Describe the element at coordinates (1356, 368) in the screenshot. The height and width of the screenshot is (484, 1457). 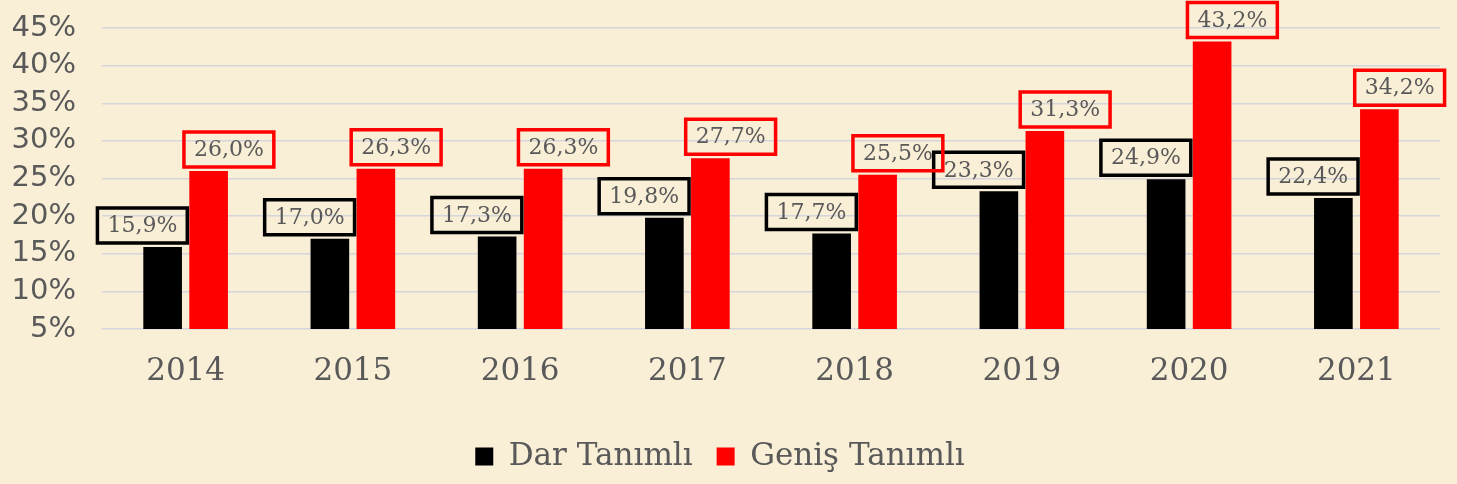
I see `x-tick-label: 2021` at that location.